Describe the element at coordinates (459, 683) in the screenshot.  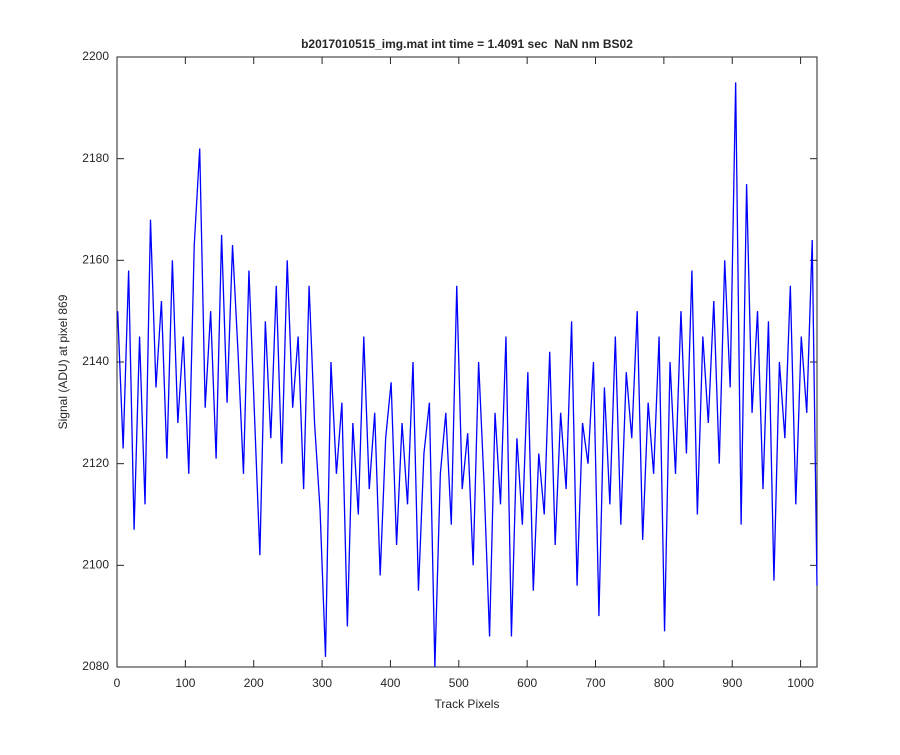
I see `x-tick-label: 500` at that location.